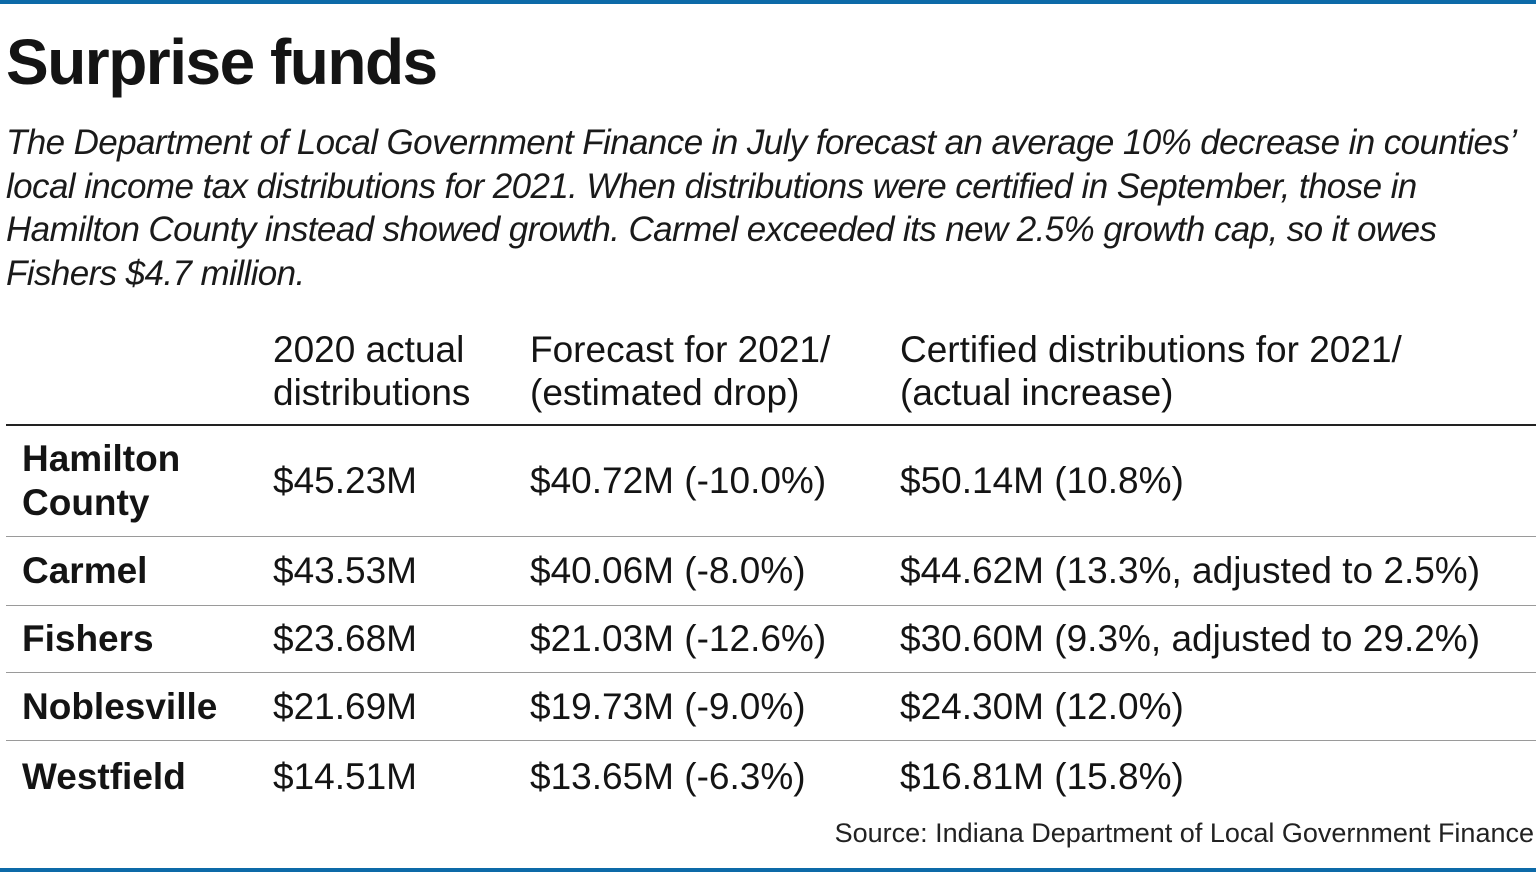 This screenshot has width=1536, height=874. What do you see at coordinates (120, 706) in the screenshot?
I see `row-name: Noblesville` at bounding box center [120, 706].